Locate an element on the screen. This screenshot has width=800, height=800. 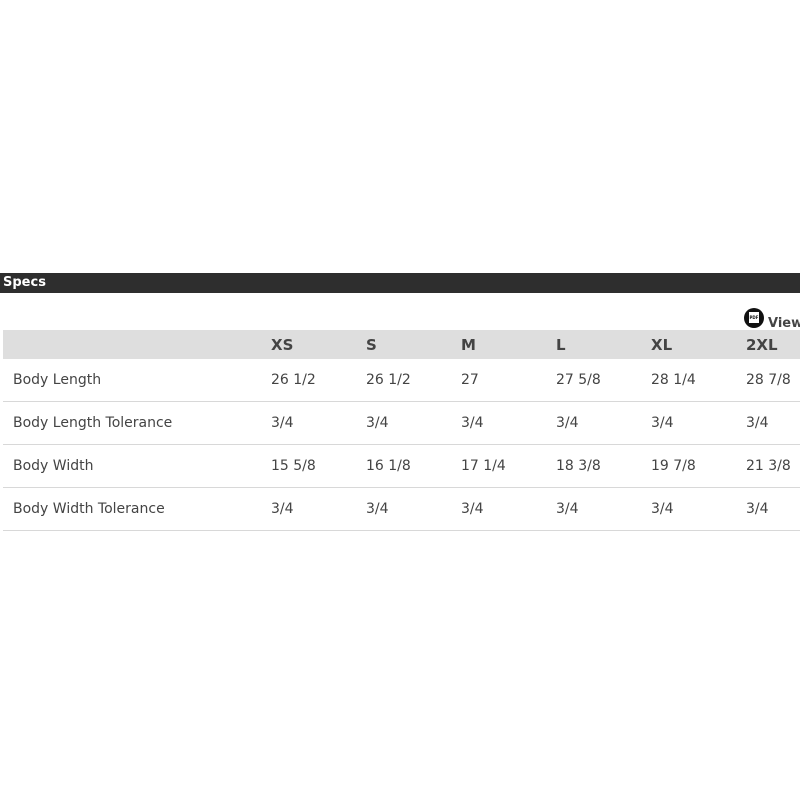
row-label: Body Width Tolerance is located at coordinates (136, 509).